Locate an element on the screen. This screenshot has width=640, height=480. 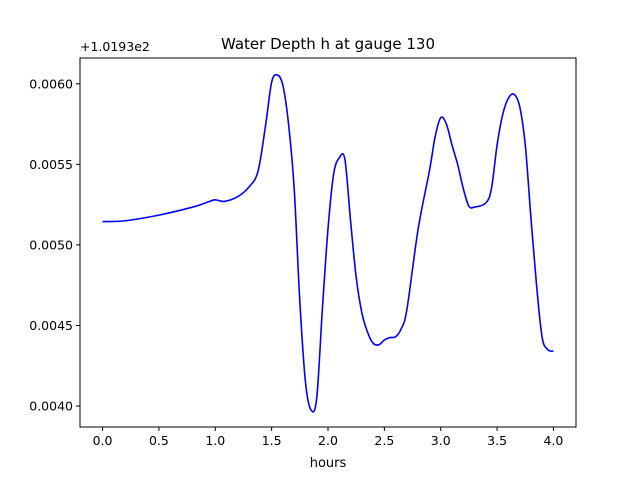
chart-title: Water Depth h at gauge 130 is located at coordinates (328, 44).